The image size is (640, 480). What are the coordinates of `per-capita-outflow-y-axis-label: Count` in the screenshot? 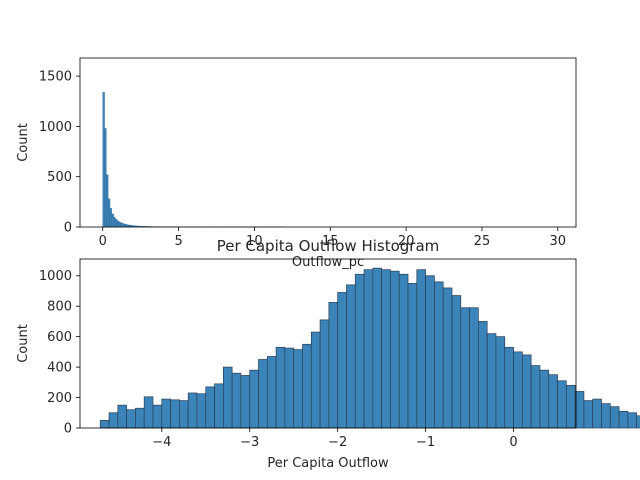 It's located at (23, 343).